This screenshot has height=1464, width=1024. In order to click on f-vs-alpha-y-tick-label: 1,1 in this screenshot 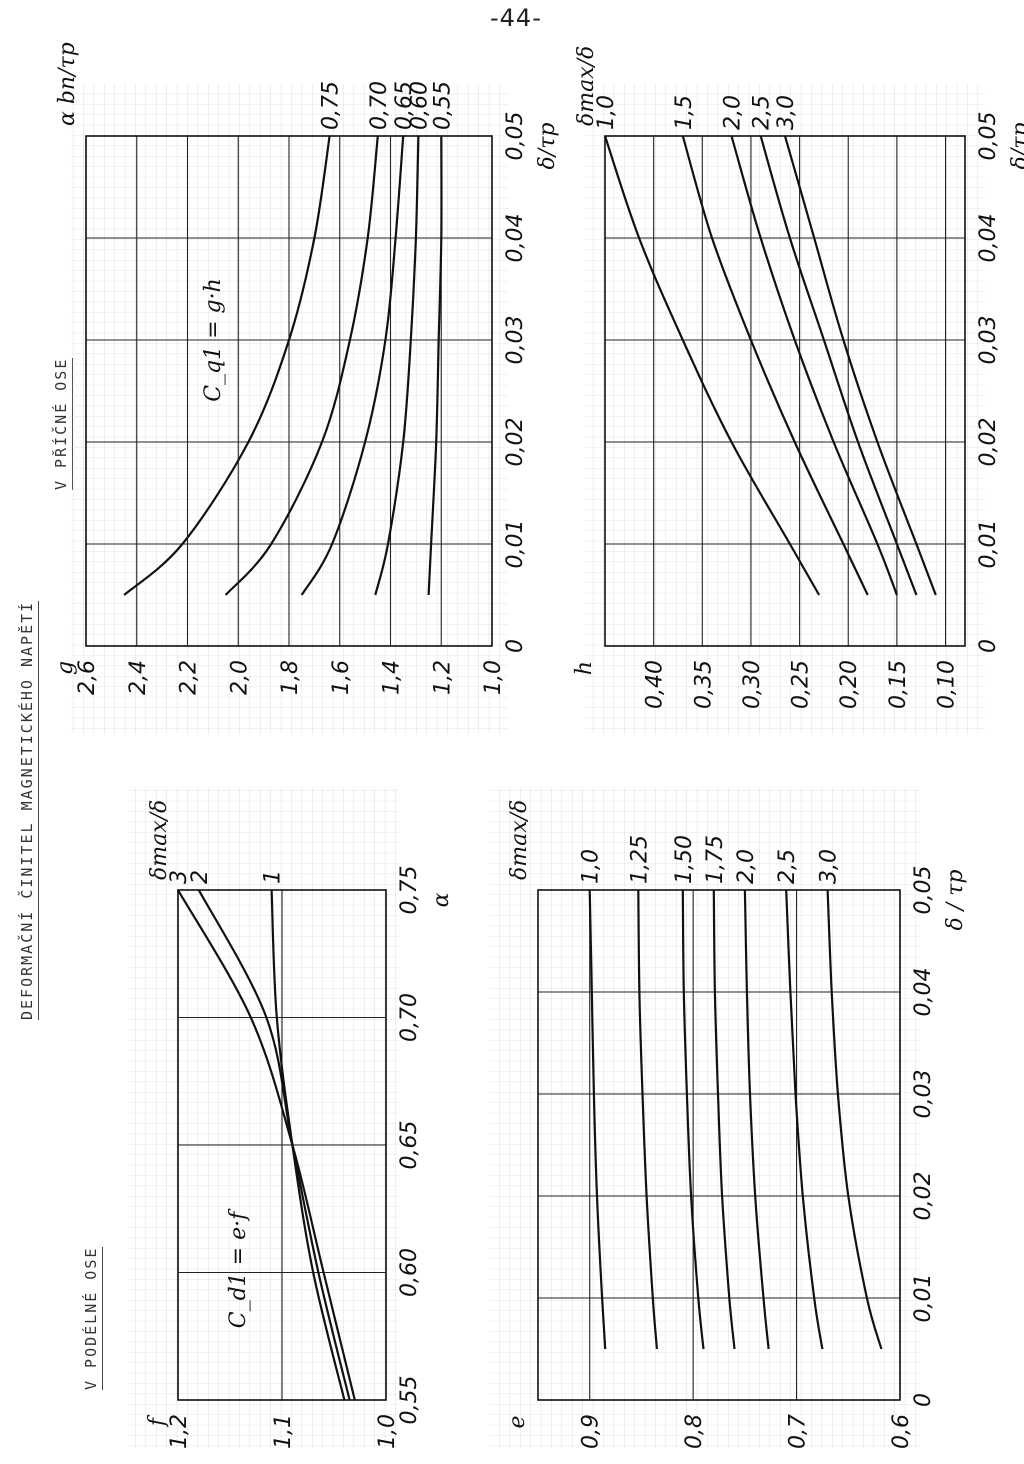, I will do `click(283, 1431)`.